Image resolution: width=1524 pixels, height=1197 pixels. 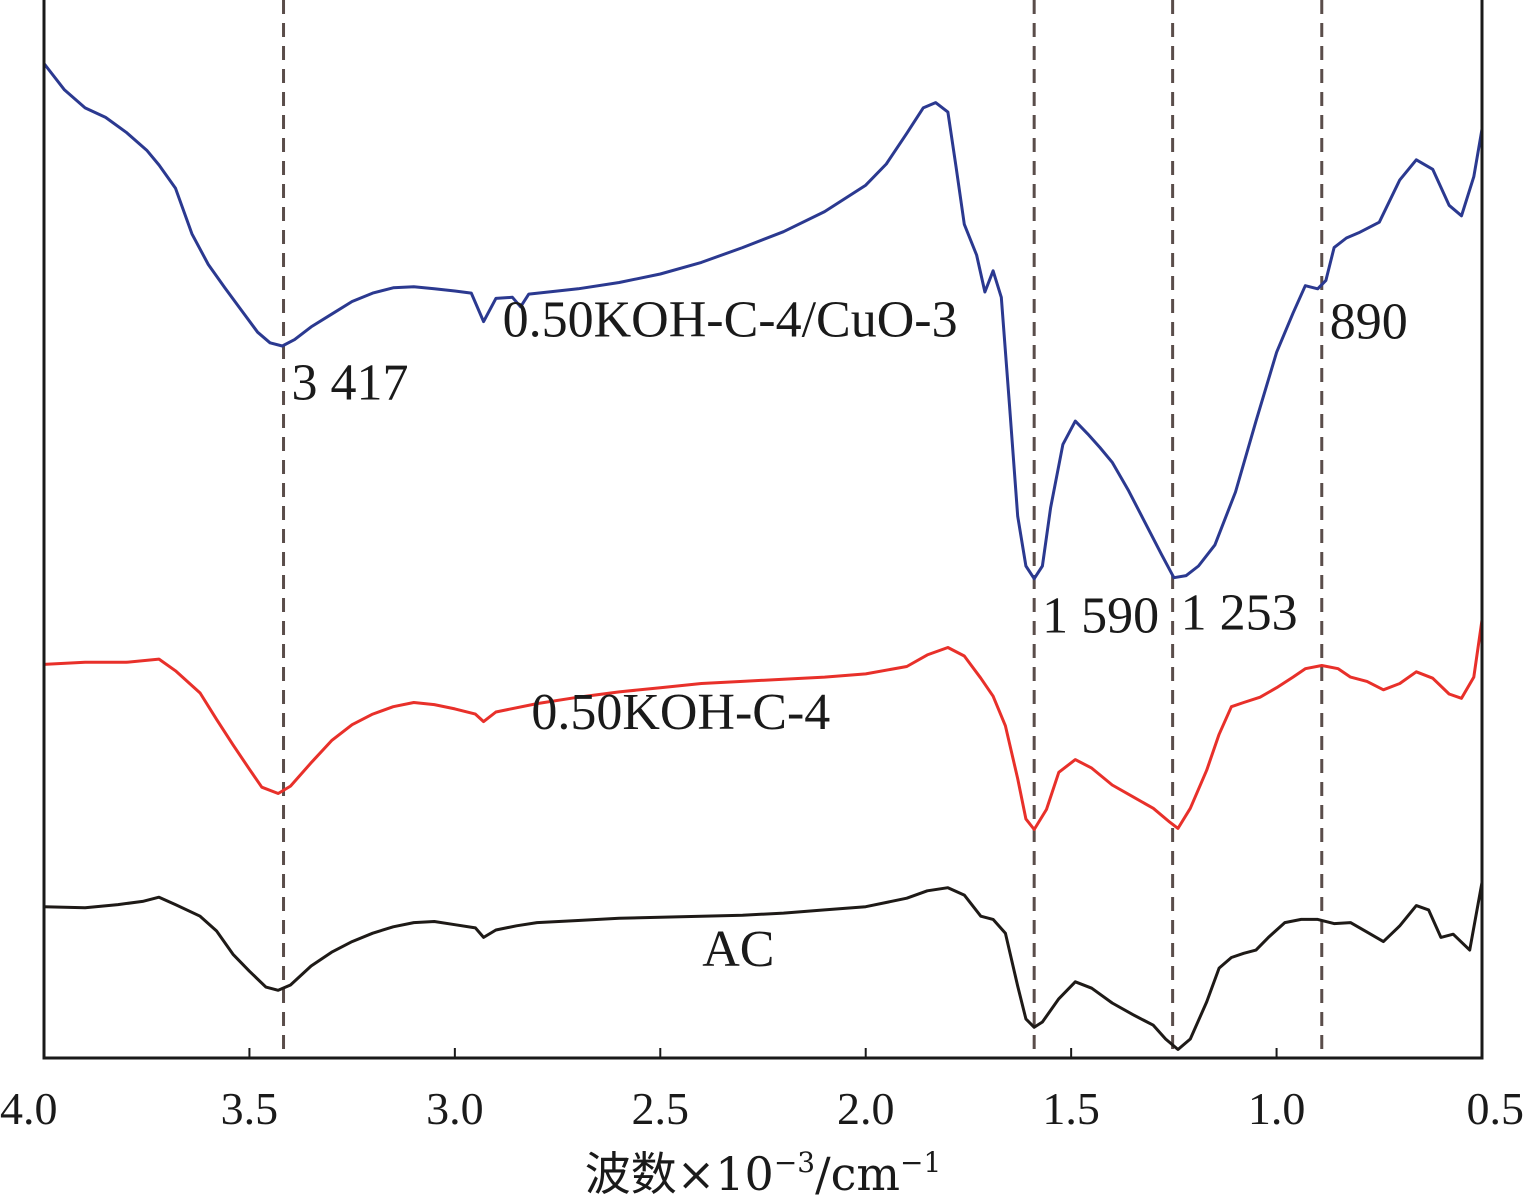 What do you see at coordinates (29, 1108) in the screenshot?
I see `x-tick-label-0: 4.0` at bounding box center [29, 1108].